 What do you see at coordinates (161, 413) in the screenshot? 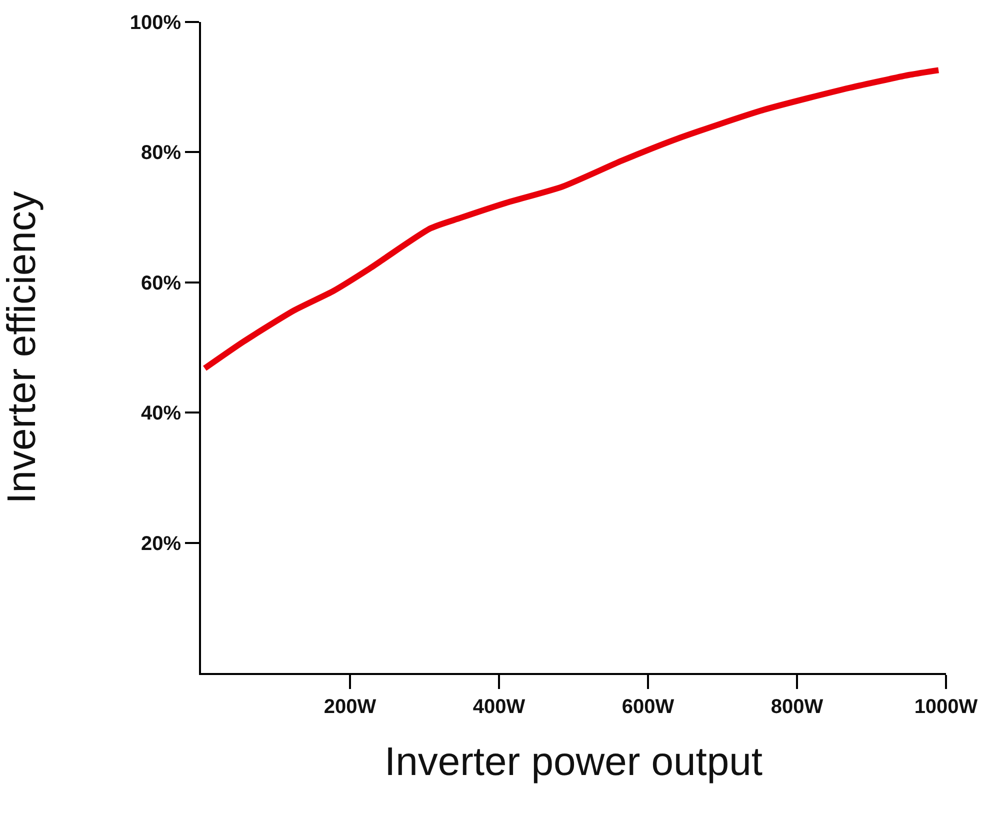
I see `y-tick-label: 40%` at bounding box center [161, 413].